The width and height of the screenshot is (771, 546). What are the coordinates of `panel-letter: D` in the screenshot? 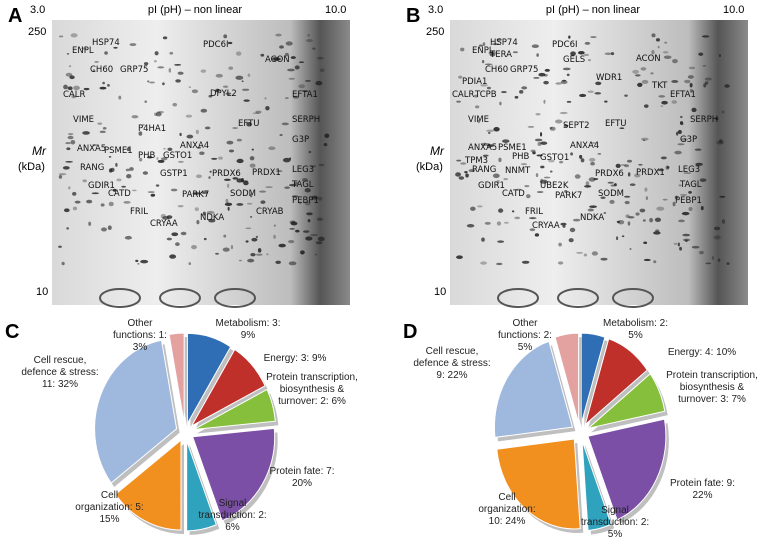 It's located at (410, 332).